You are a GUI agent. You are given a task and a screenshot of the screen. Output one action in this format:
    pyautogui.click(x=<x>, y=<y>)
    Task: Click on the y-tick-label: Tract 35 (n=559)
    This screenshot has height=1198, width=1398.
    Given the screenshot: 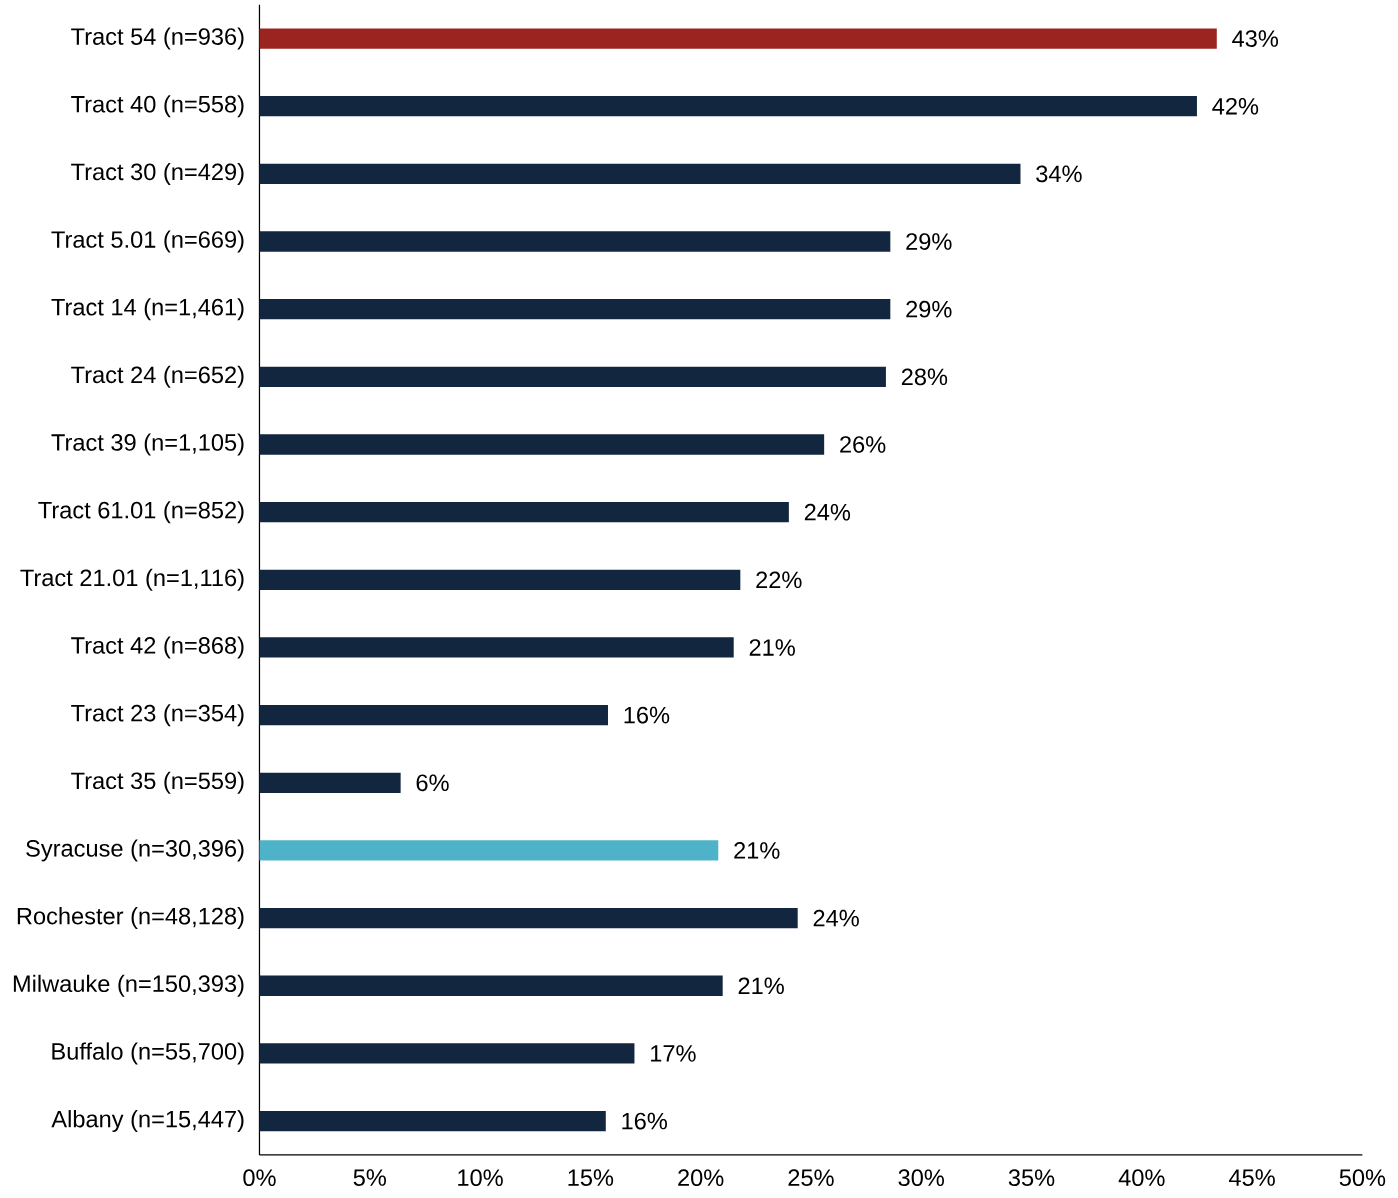 What is the action you would take?
    pyautogui.click(x=157, y=782)
    